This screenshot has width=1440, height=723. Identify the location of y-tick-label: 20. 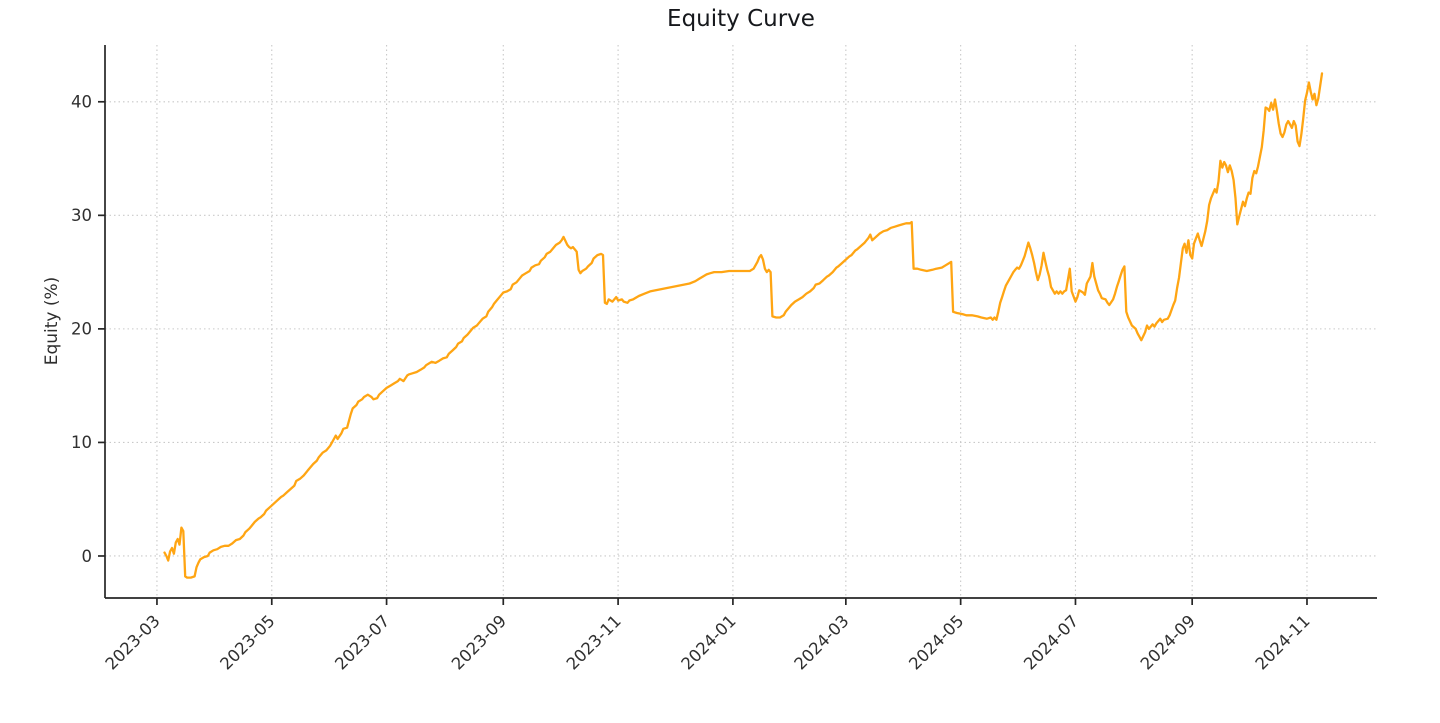
(81, 329).